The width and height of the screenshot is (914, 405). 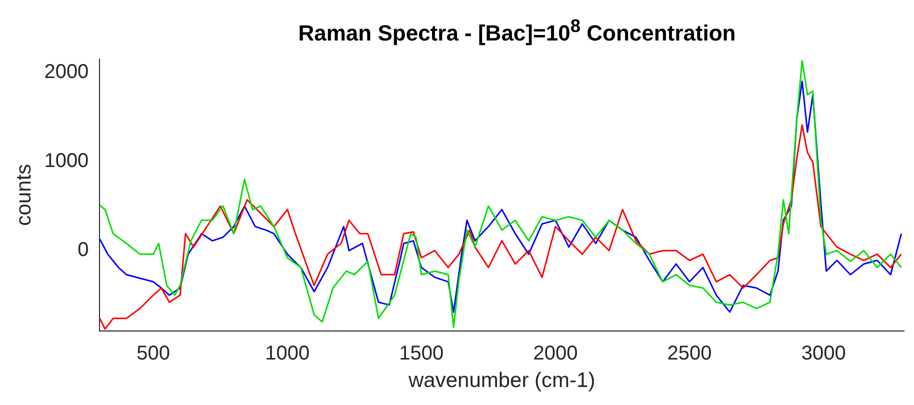 What do you see at coordinates (153, 353) in the screenshot?
I see `x-tick-label: 500` at bounding box center [153, 353].